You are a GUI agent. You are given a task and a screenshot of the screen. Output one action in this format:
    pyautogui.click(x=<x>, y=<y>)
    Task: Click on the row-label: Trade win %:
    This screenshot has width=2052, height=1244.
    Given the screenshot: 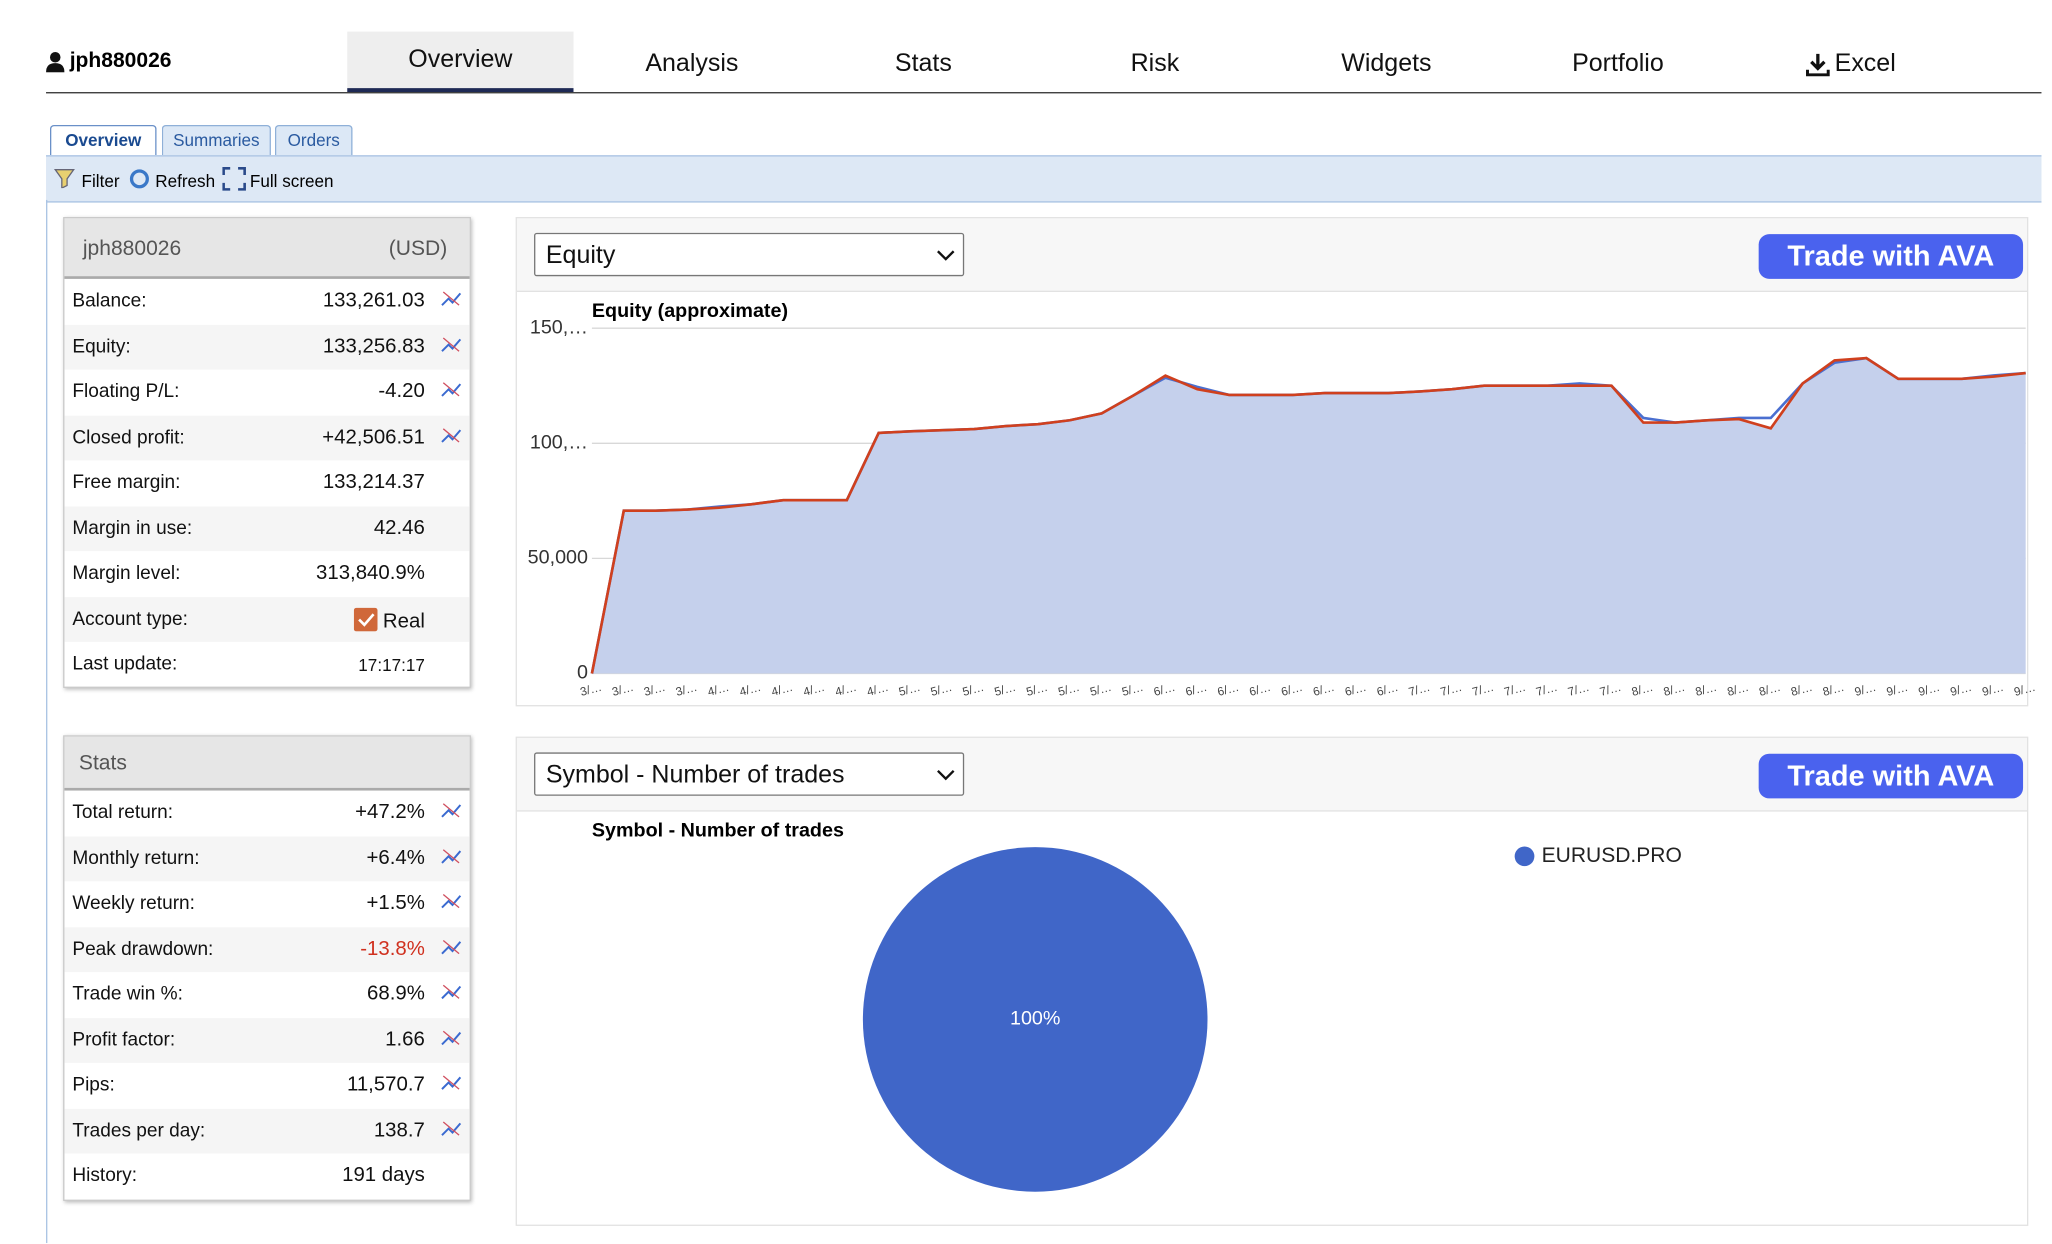 What is the action you would take?
    pyautogui.click(x=127, y=994)
    